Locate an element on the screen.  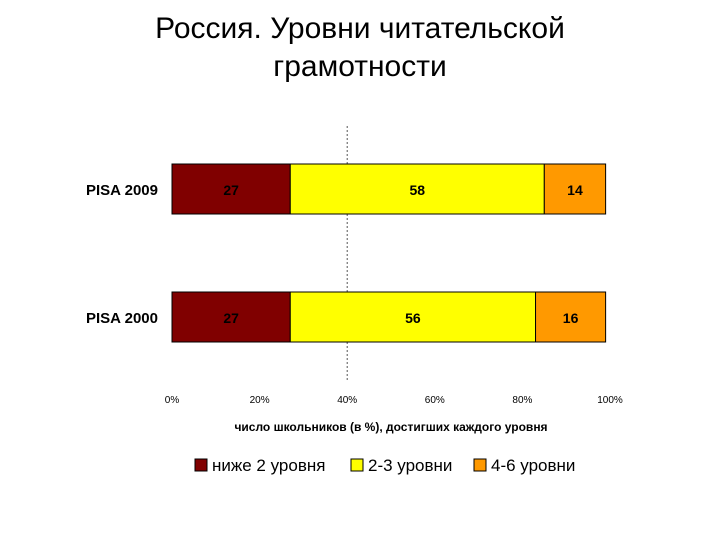
legend-label-2: 2-3 уровни is located at coordinates (410, 465).